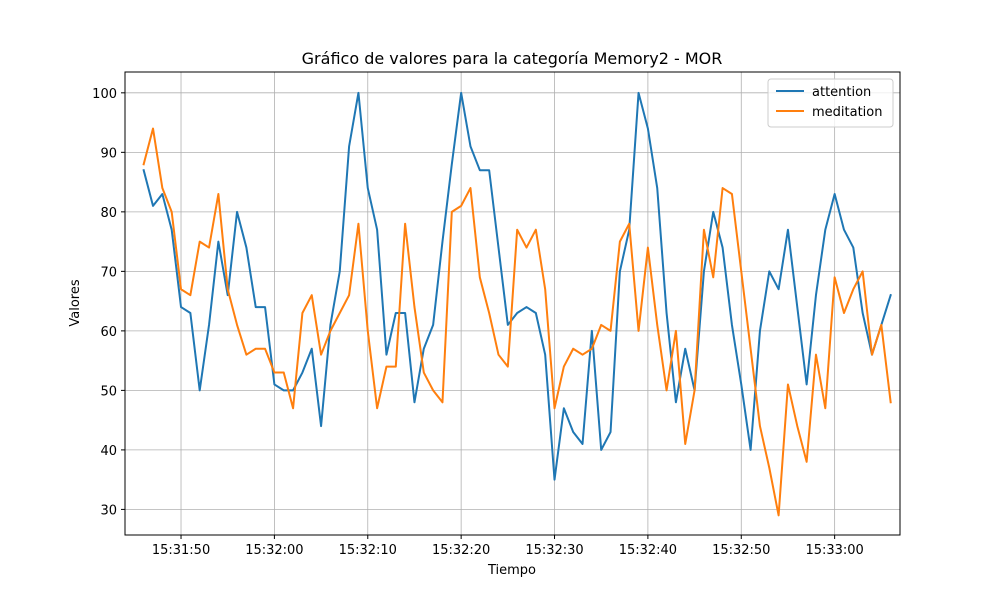 Image resolution: width=1000 pixels, height=600 pixels. Describe the element at coordinates (108, 391) in the screenshot. I see `y-tick-label: 50` at that location.